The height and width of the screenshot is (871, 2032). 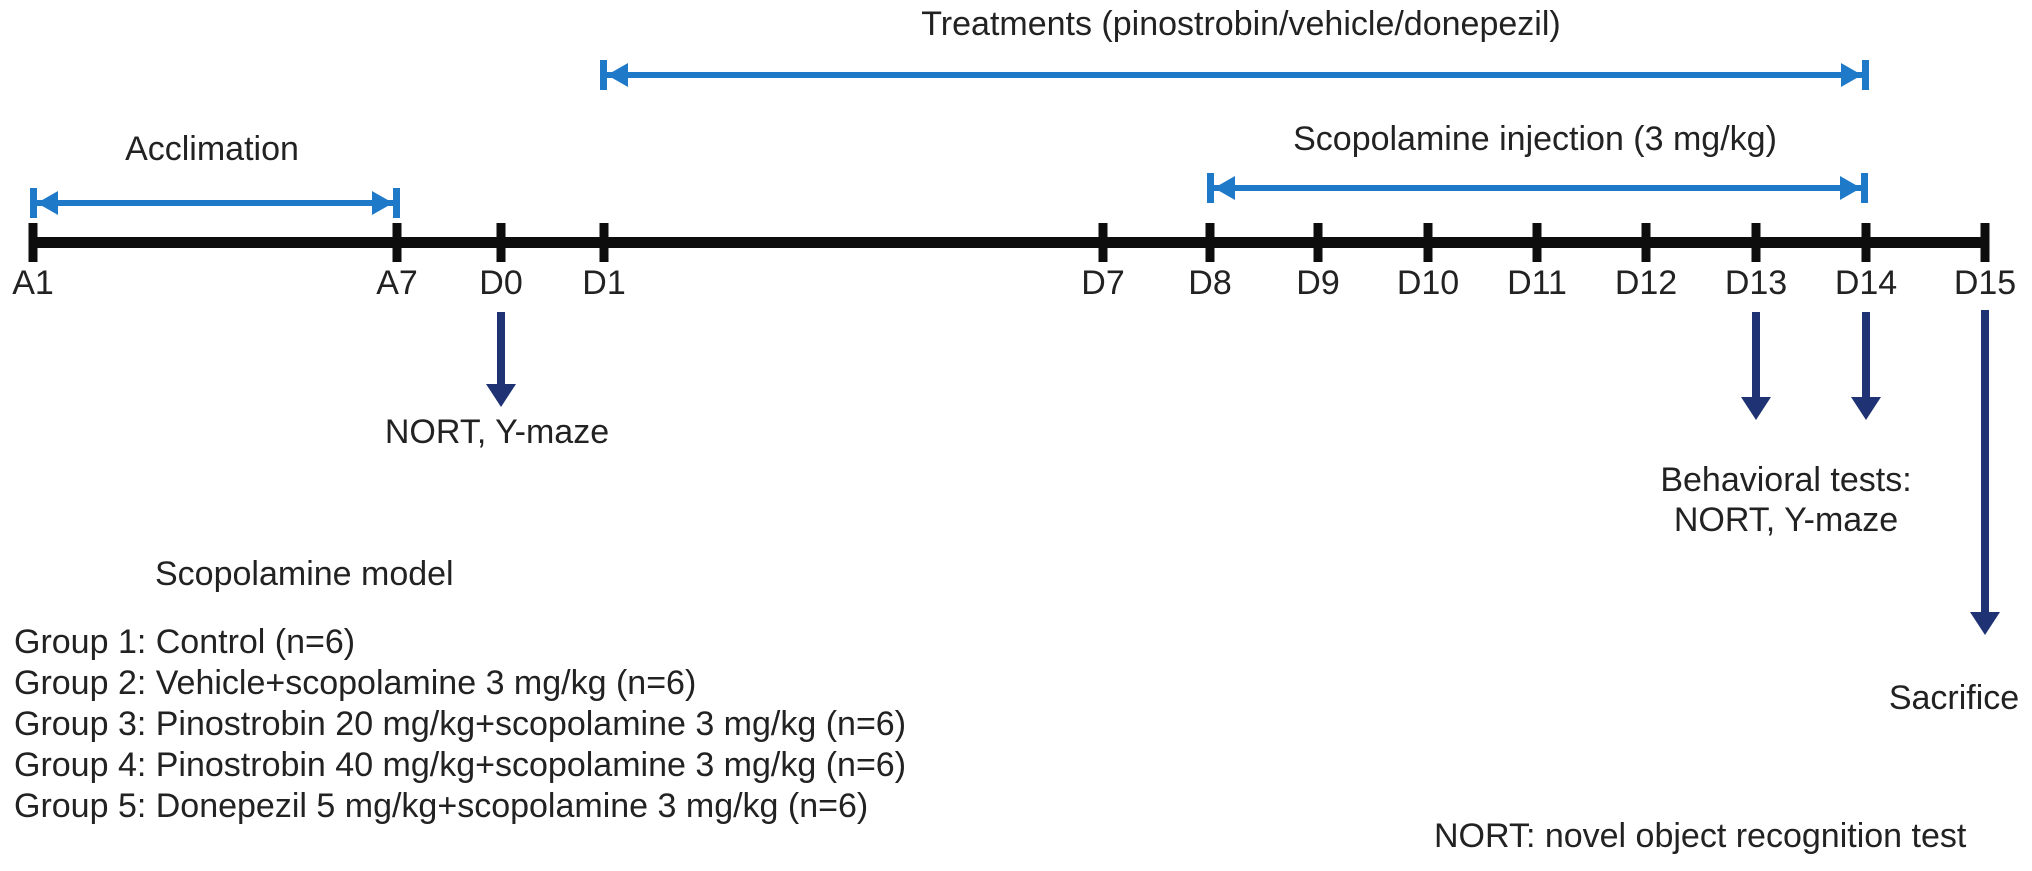 I want to click on acclimation-range-arrow, so click(x=215, y=203).